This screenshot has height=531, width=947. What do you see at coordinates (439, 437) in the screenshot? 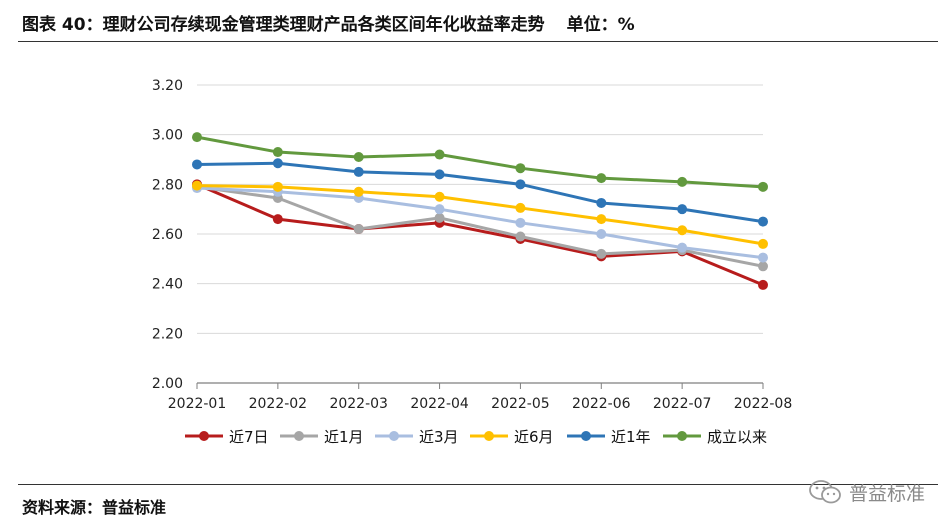
I see `legend-label: 近3月` at bounding box center [439, 437].